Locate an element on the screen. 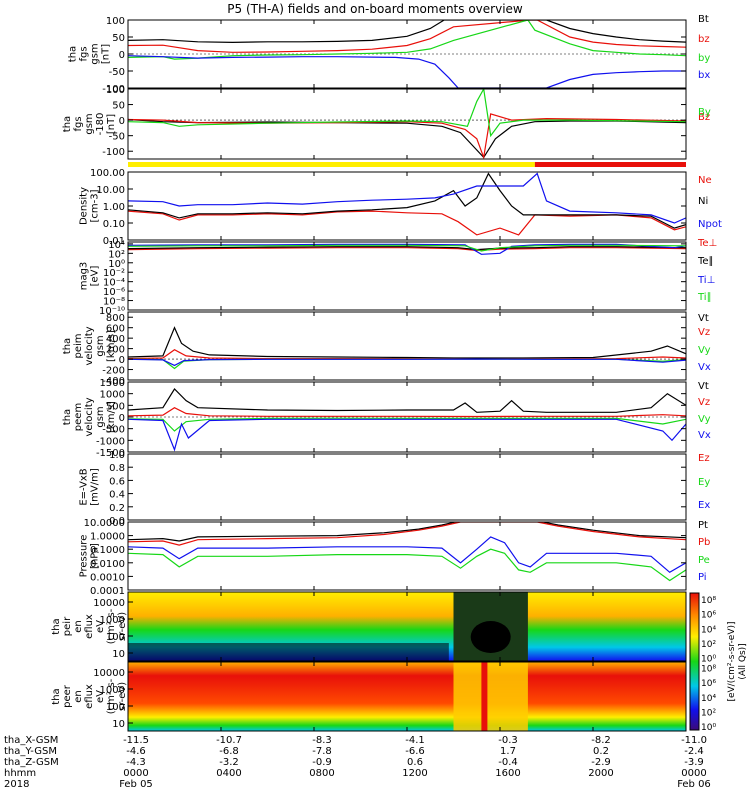 Image resolution: width=750 pixels, height=804 pixels. pressure-series-Pe is located at coordinates (407, 565).